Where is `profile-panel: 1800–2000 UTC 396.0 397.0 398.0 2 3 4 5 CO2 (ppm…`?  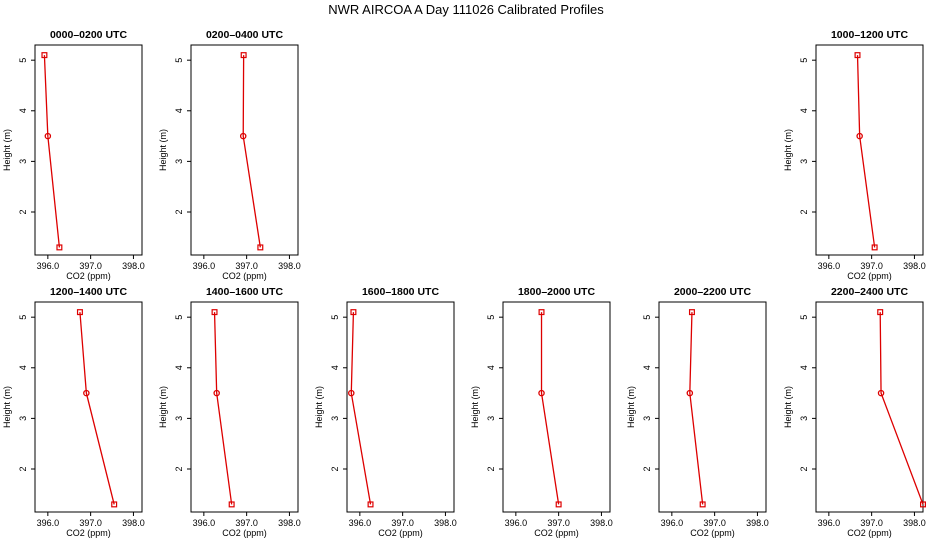 profile-panel: 1800–2000 UTC 396.0 397.0 398.0 2 3 4 5 CO2 (ppm… is located at coordinates (541, 412).